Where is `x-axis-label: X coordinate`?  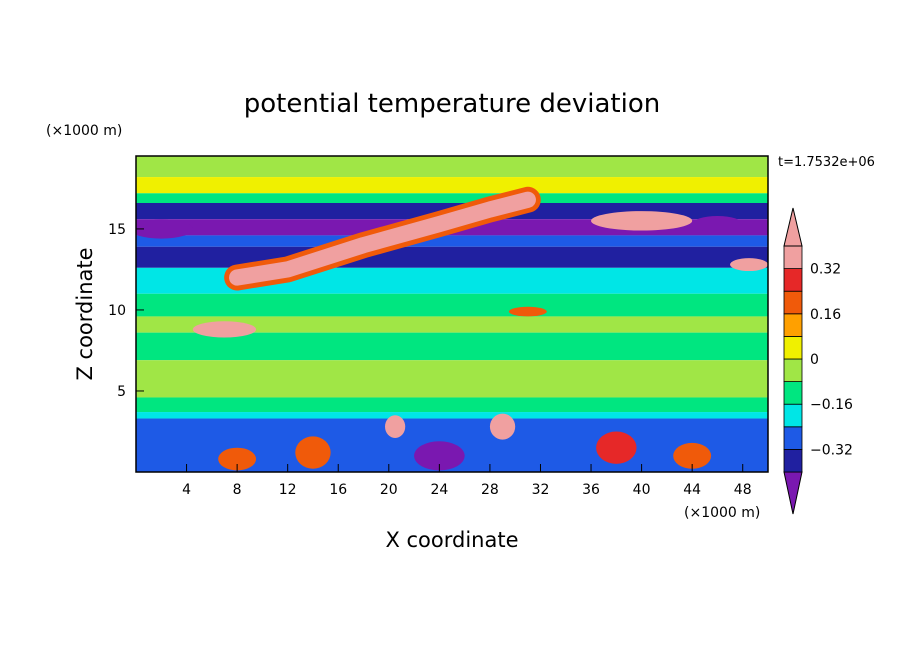
x-axis-label: X coordinate is located at coordinates (451, 540).